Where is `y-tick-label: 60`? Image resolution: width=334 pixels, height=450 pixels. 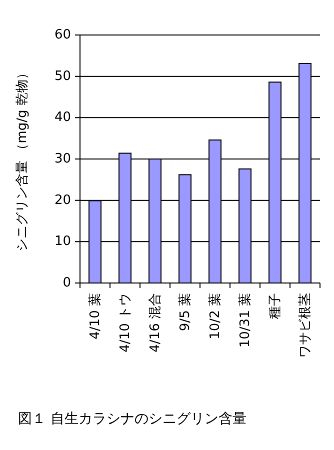 y-tick-label: 60 is located at coordinates (62, 35).